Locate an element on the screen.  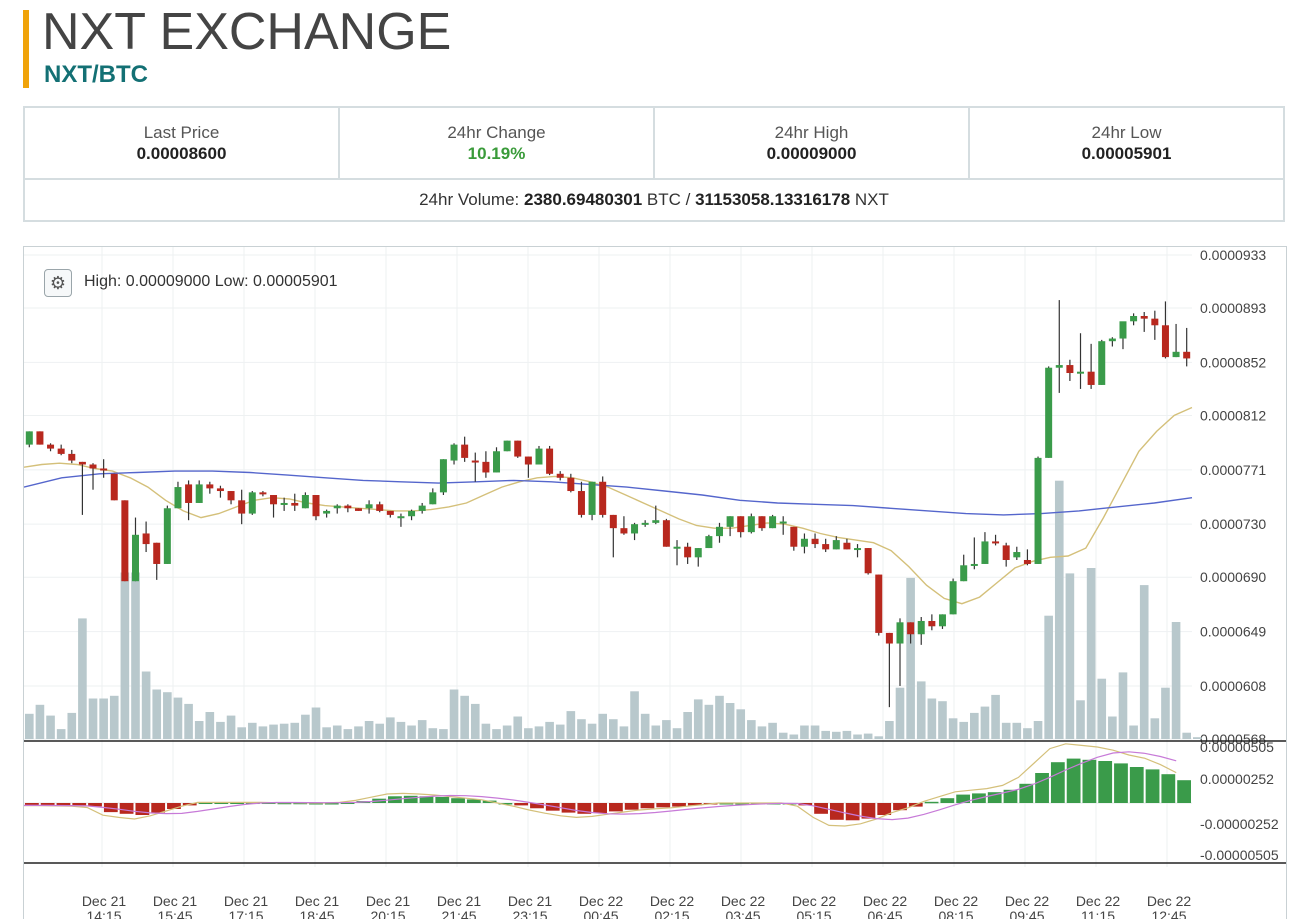
signal-line is located at coordinates (600, 786).